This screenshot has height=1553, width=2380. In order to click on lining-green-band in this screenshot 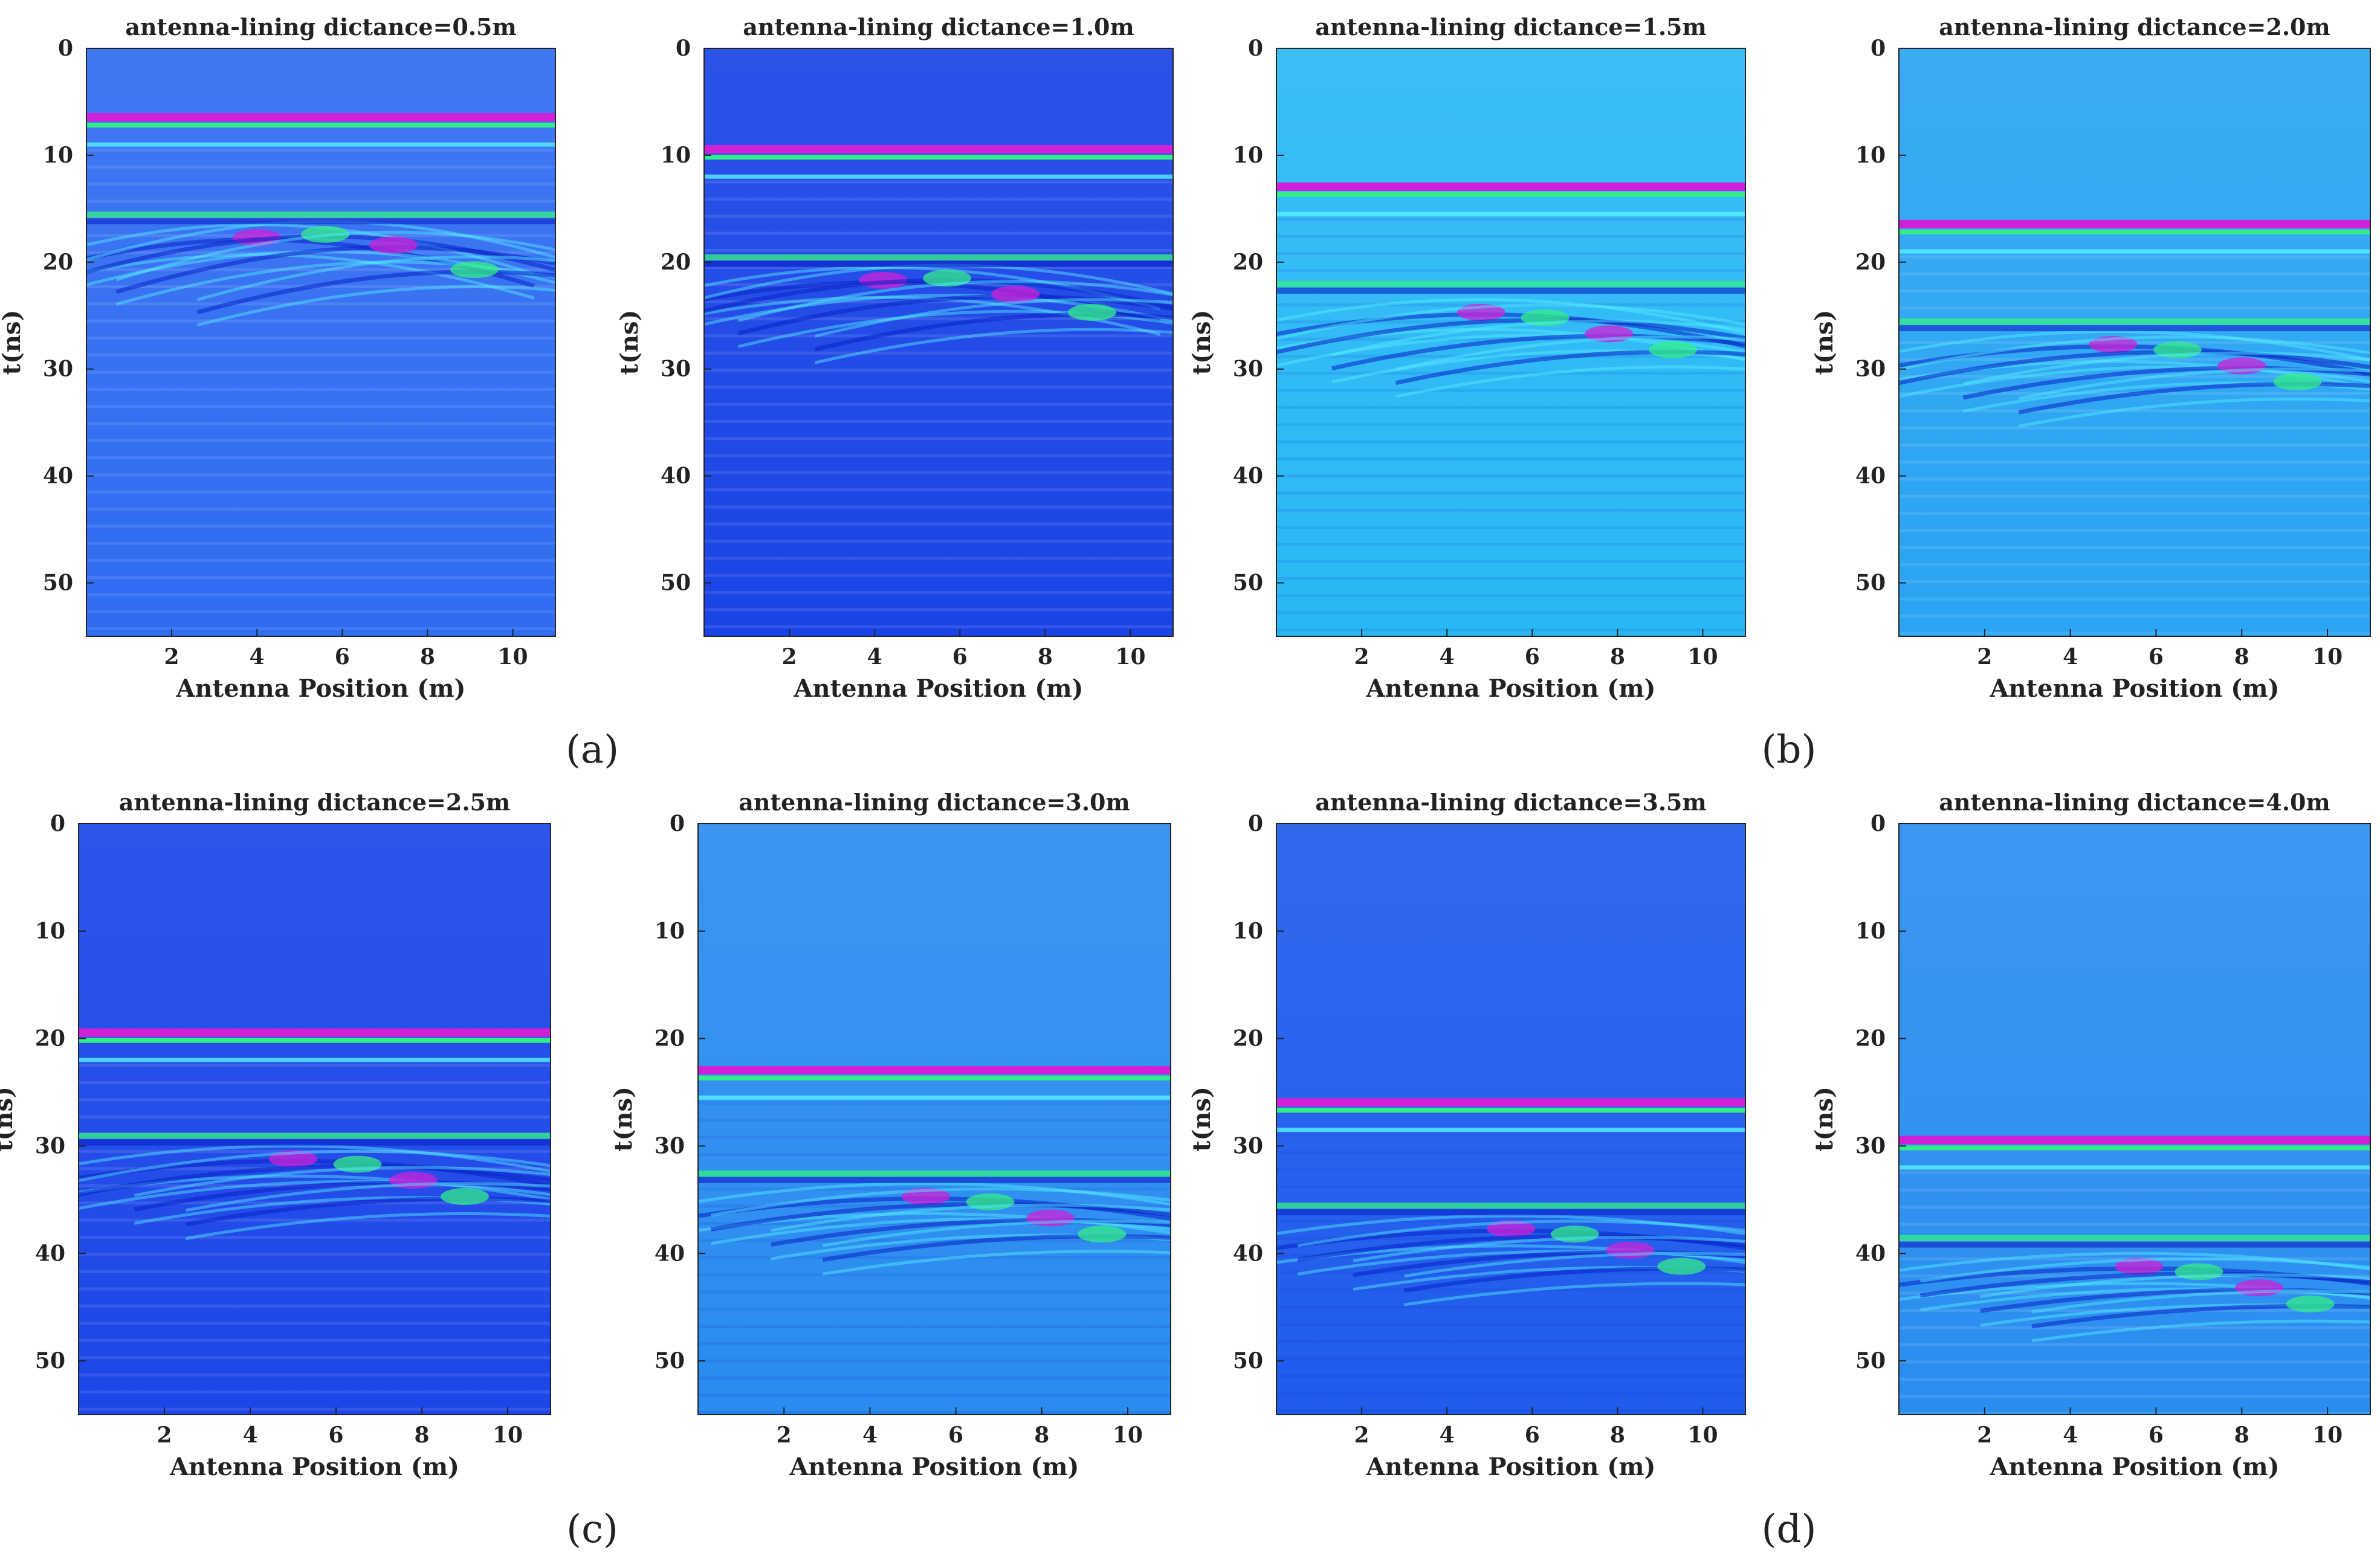, I will do `click(938, 157)`.